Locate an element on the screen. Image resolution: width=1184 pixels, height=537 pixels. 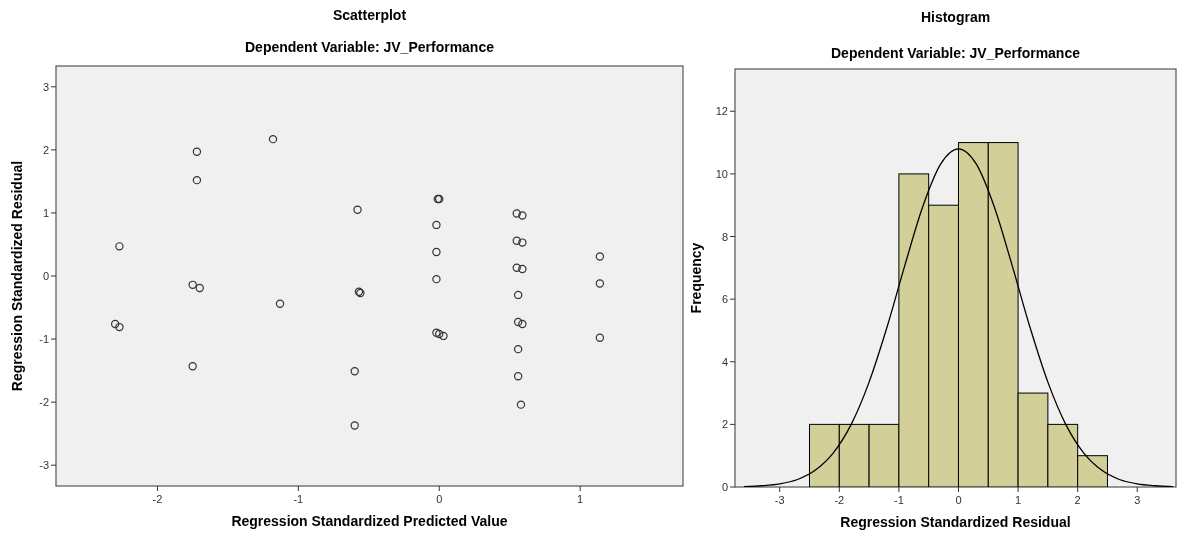
x-tick-label: 2 is located at coordinates (1077, 500).